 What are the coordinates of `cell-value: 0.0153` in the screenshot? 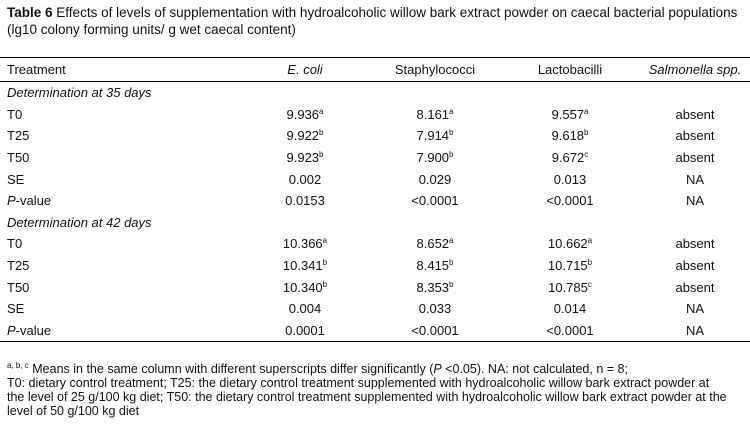 It's located at (305, 201).